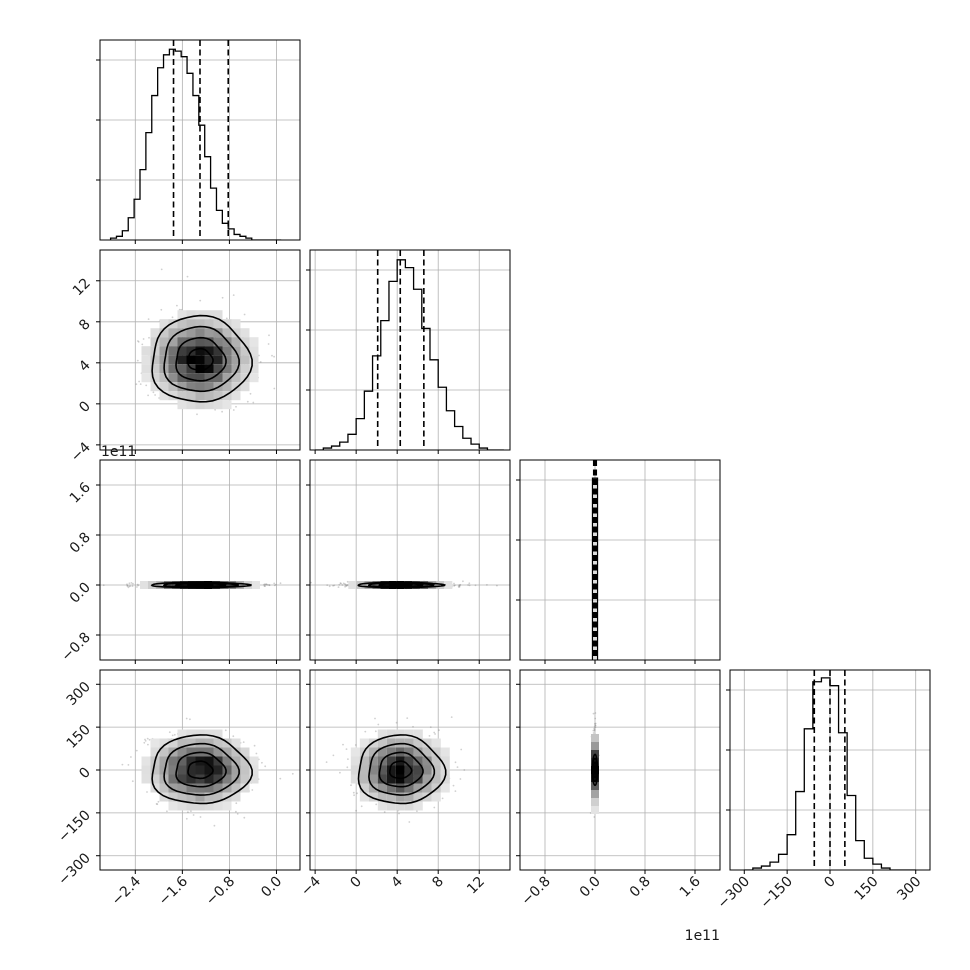  What do you see at coordinates (75, 647) in the screenshot?
I see `ytick-label: −0.8` at bounding box center [75, 647].